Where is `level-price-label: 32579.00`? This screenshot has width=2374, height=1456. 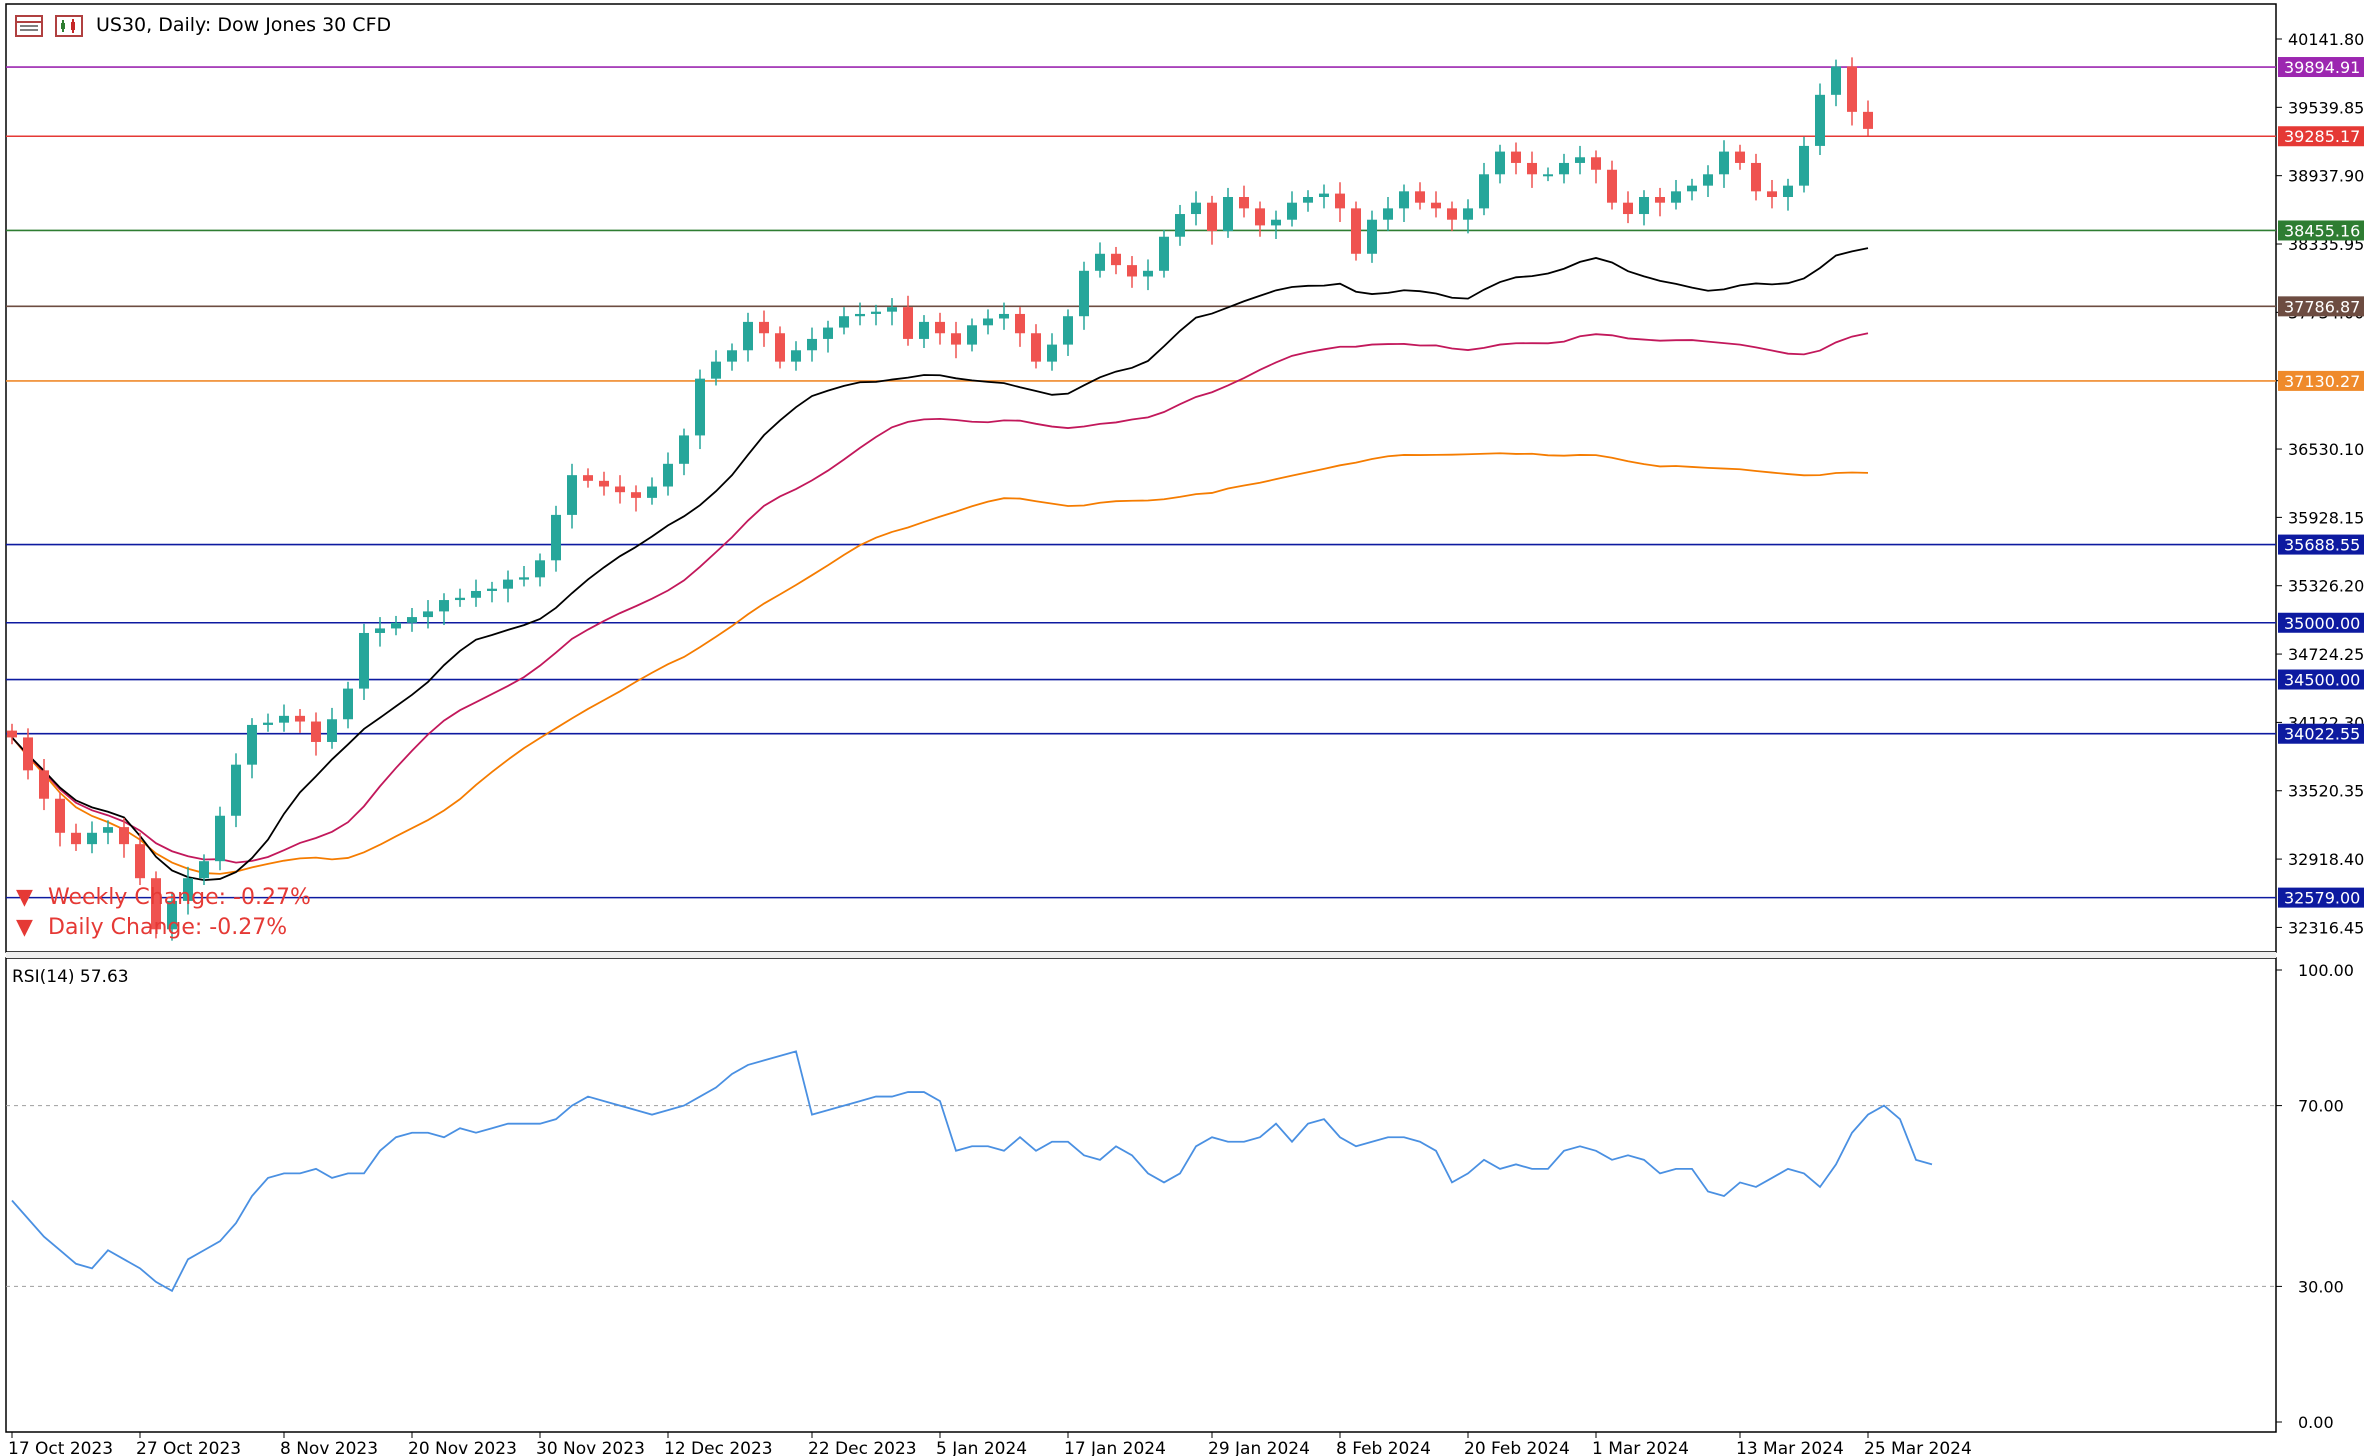 level-price-label: 32579.00 is located at coordinates (2322, 898).